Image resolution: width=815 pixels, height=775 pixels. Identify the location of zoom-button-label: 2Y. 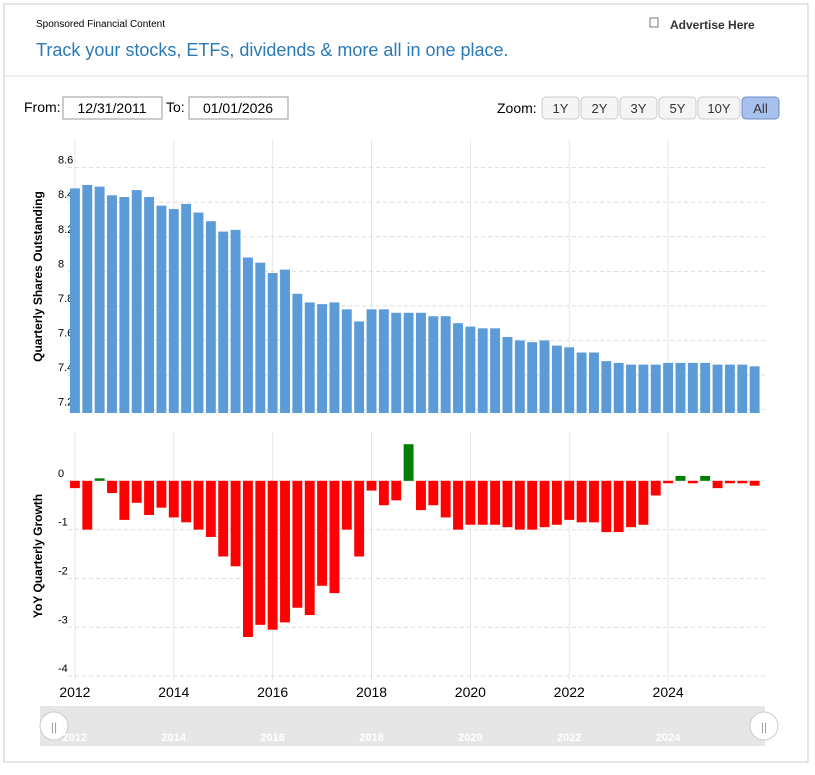
(600, 108).